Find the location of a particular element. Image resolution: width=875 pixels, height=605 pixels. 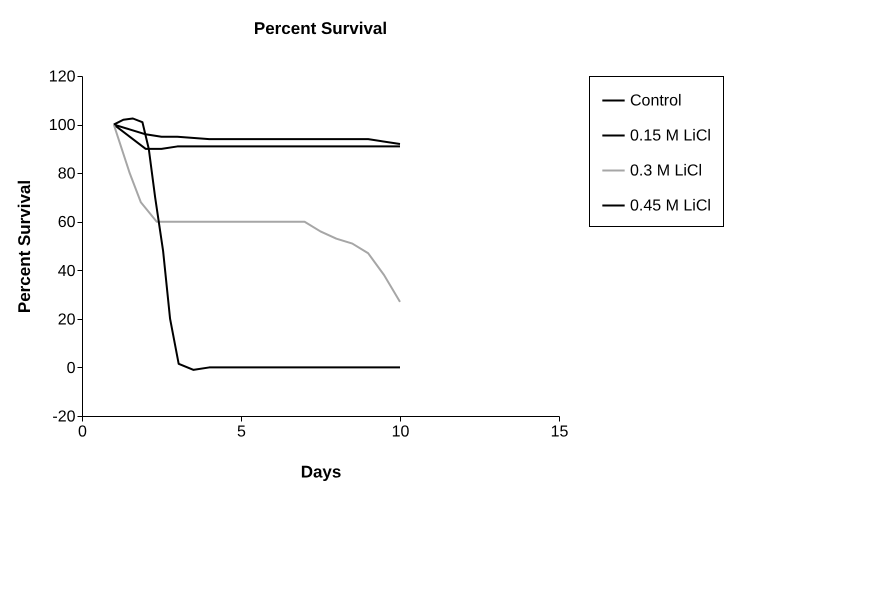

legend-label: 0.3 M LiCl is located at coordinates (666, 171).